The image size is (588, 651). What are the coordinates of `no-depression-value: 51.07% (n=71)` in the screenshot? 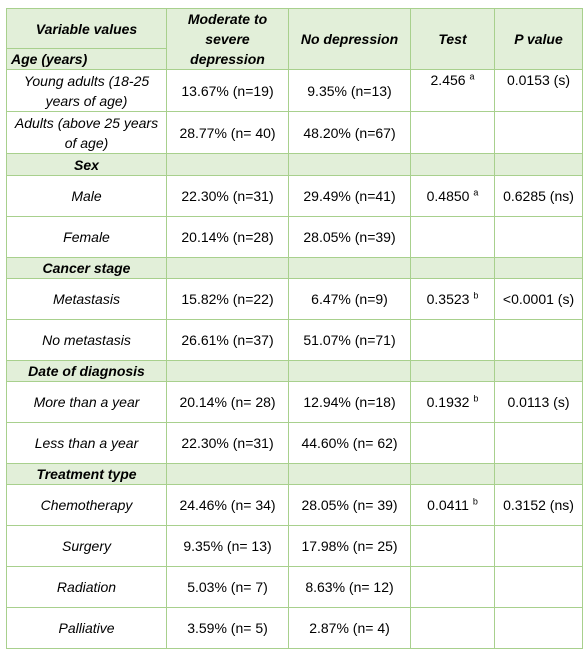 It's located at (349, 340).